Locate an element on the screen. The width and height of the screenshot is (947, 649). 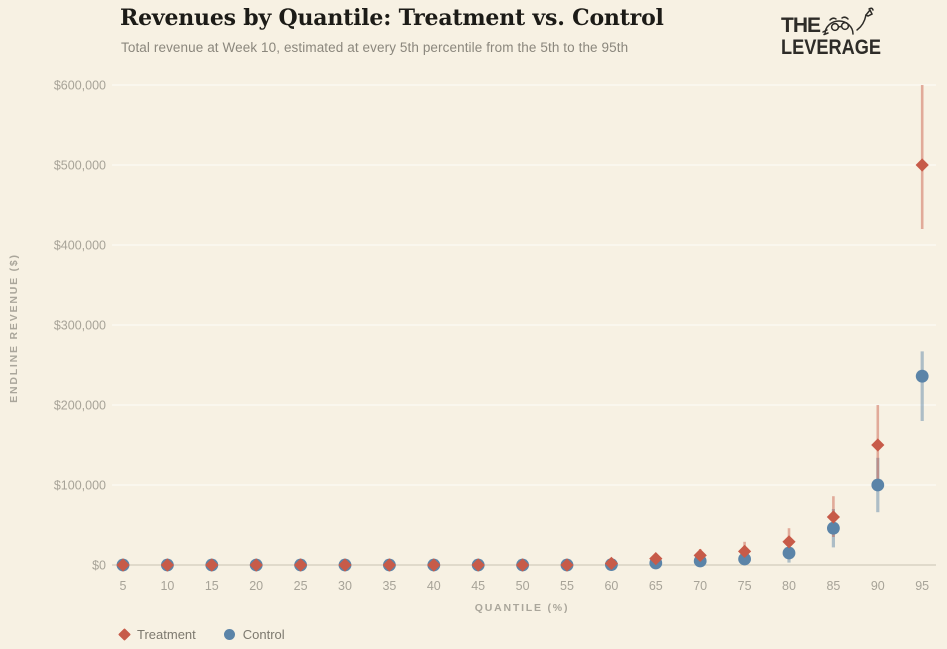
x-tick-label: 60 is located at coordinates (611, 586).